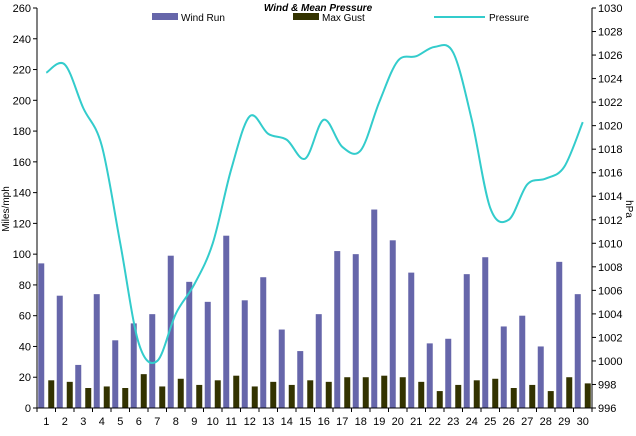 The height and width of the screenshot is (436, 636). What do you see at coordinates (610, 268) in the screenshot?
I see `y2-tick-label: 1008` at bounding box center [610, 268].